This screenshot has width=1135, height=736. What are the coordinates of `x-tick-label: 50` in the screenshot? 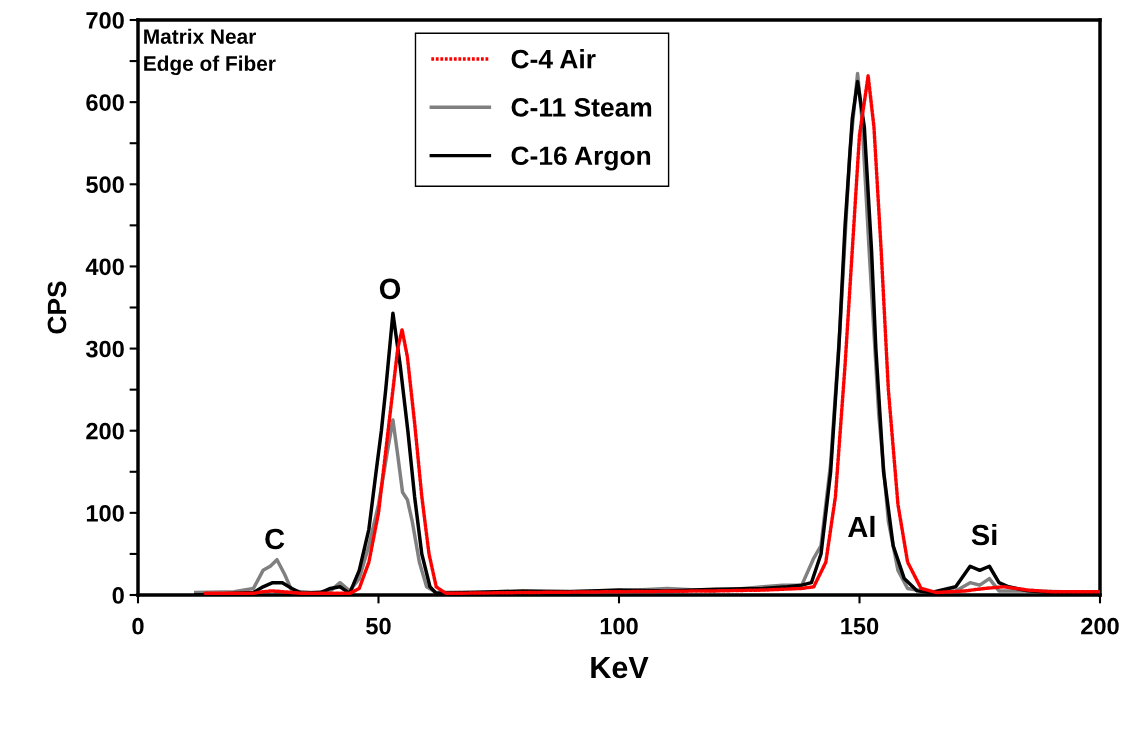 It's located at (378, 626).